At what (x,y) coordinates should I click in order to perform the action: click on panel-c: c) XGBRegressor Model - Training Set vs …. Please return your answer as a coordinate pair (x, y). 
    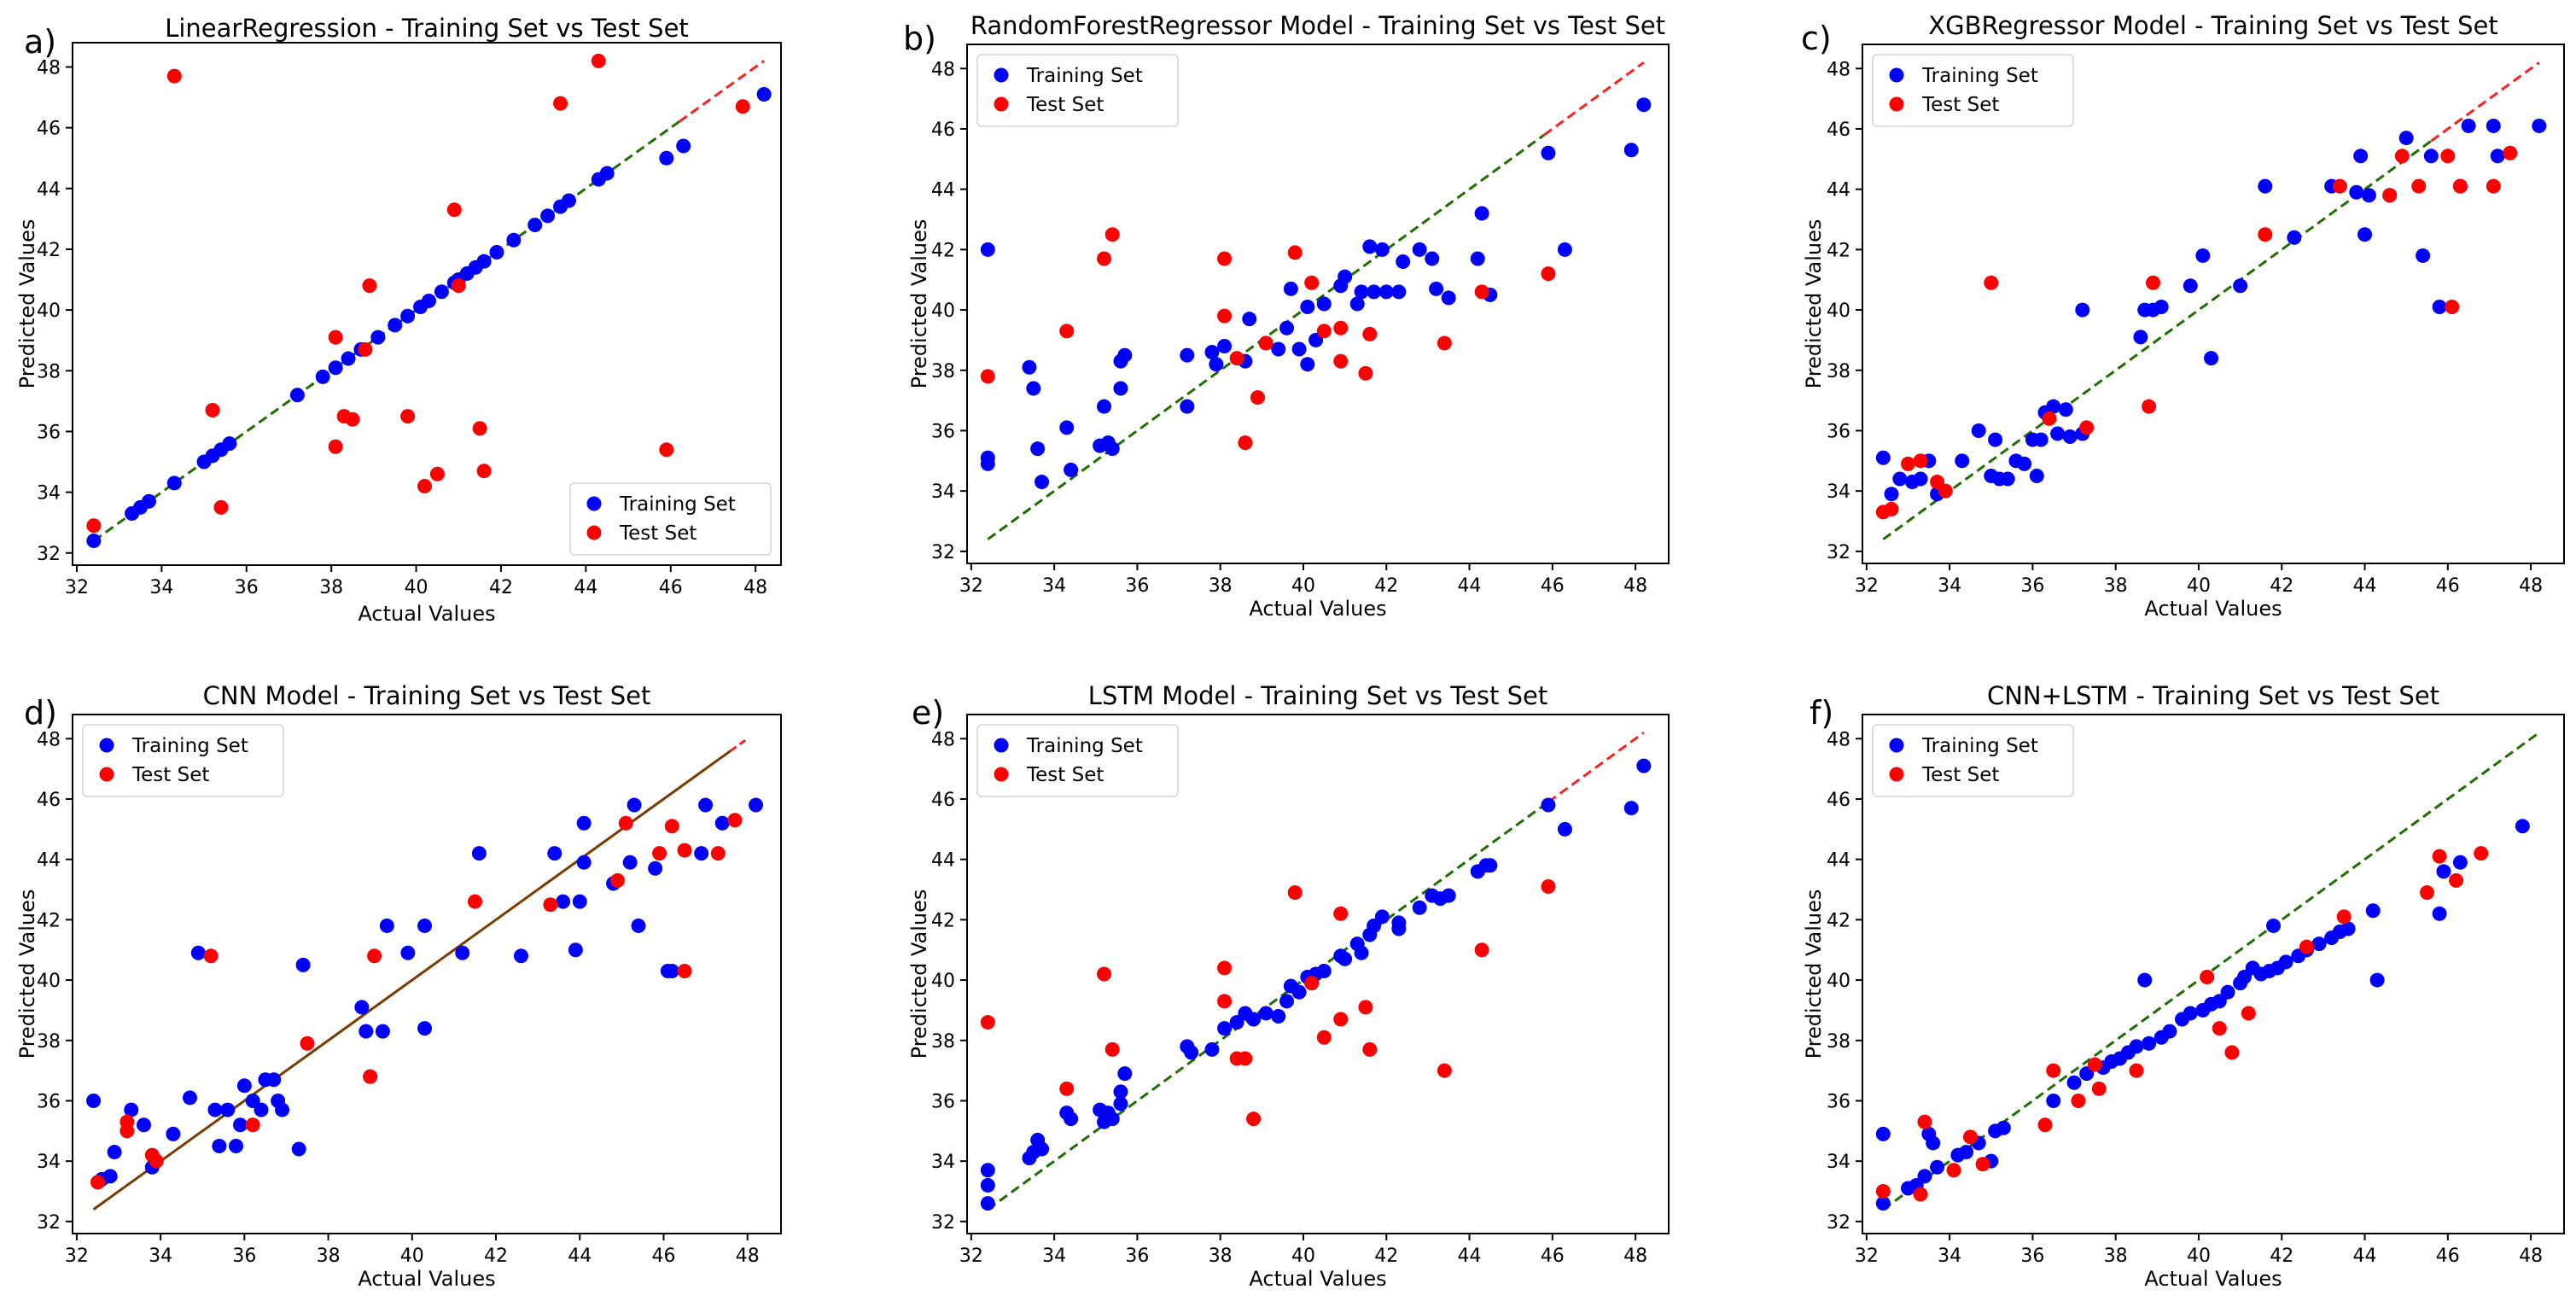
    Looking at the image, I should click on (2183, 316).